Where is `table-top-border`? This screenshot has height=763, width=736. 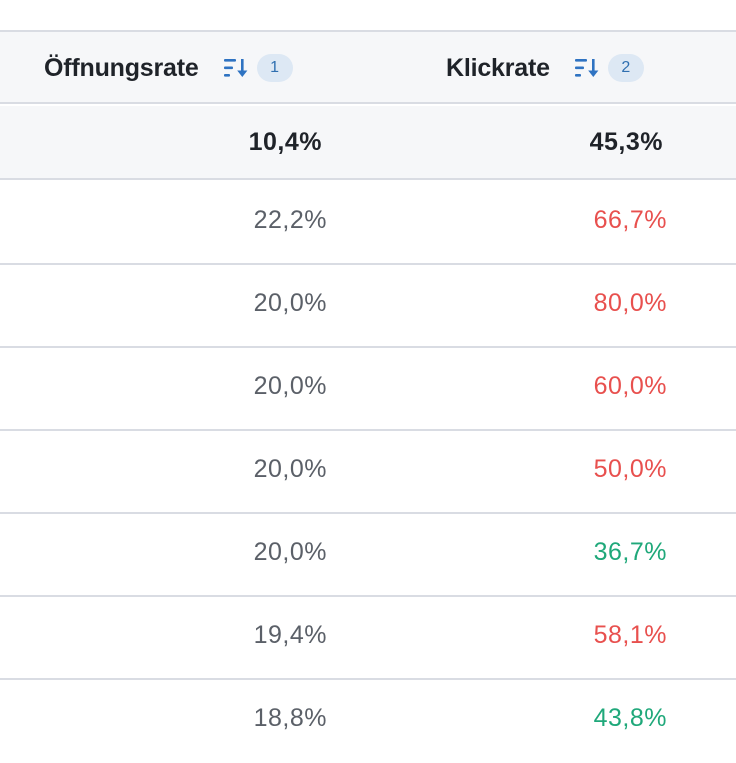 table-top-border is located at coordinates (368, 31).